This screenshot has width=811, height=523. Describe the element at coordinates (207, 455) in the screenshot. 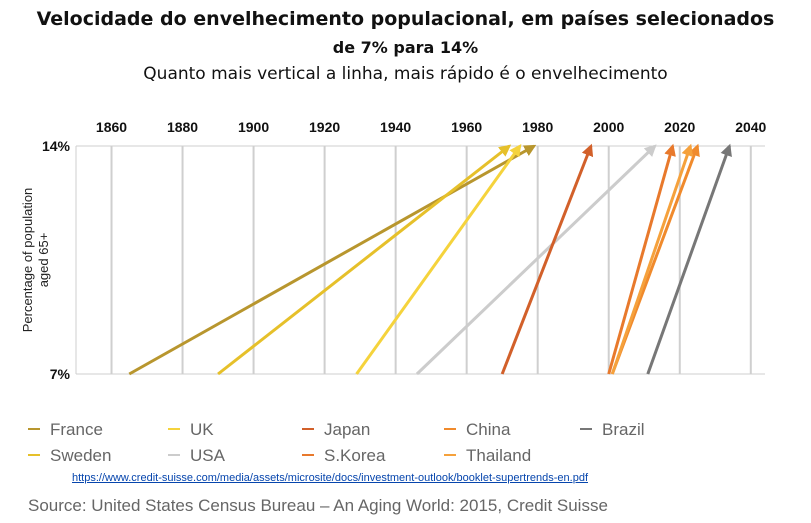

I see `legend-label-usa: USA` at that location.